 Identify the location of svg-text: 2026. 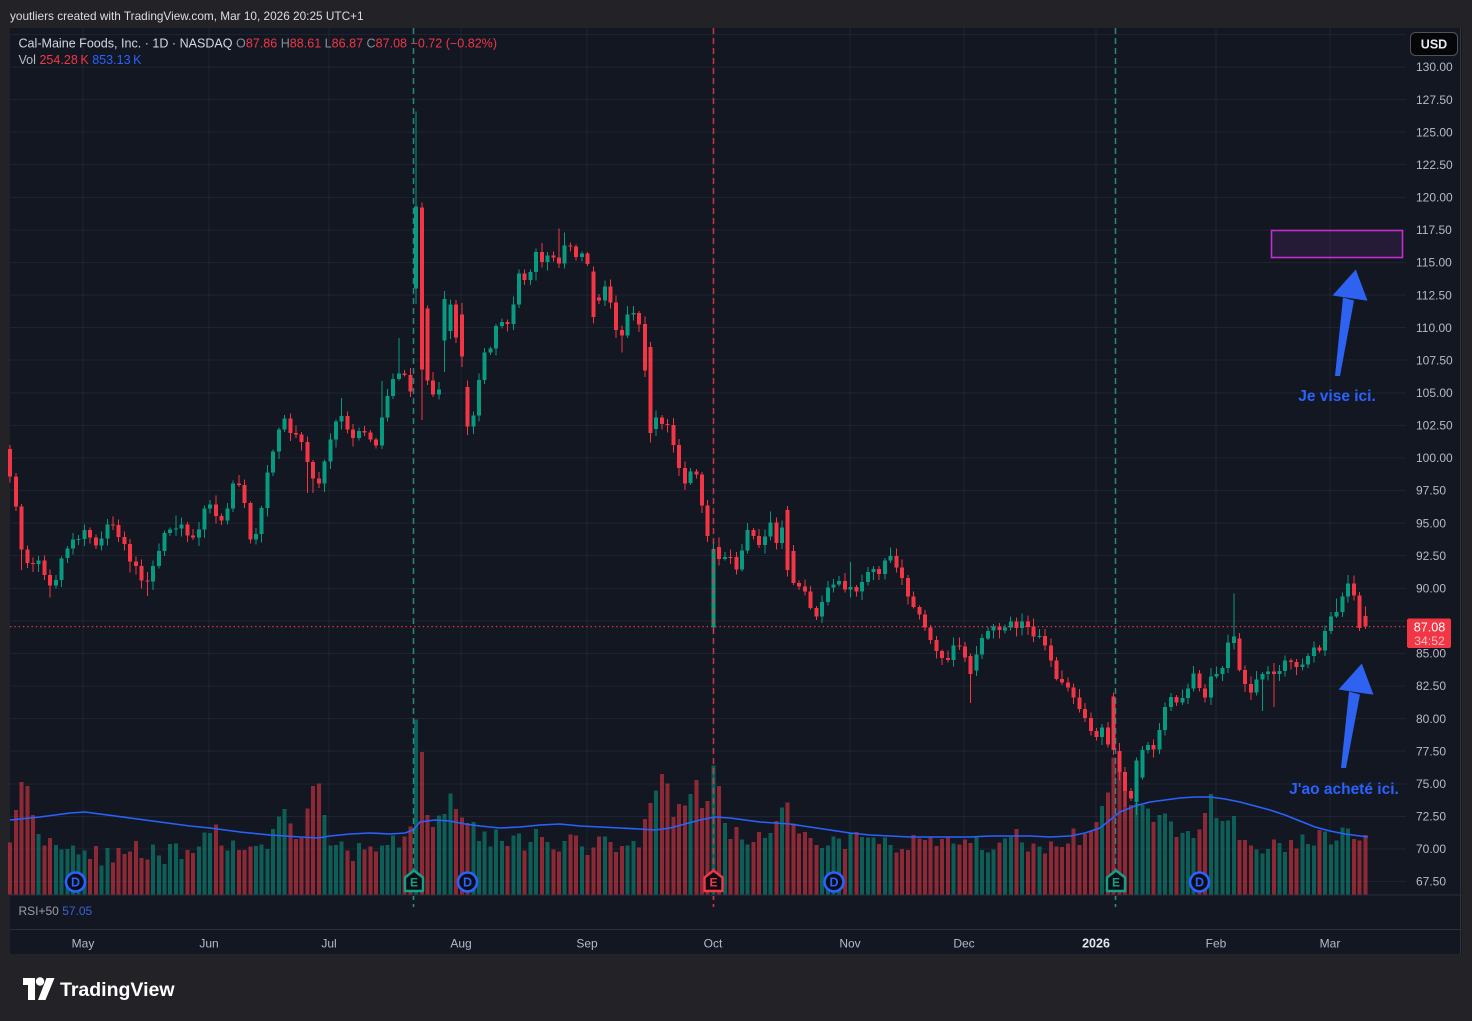
(1096, 944).